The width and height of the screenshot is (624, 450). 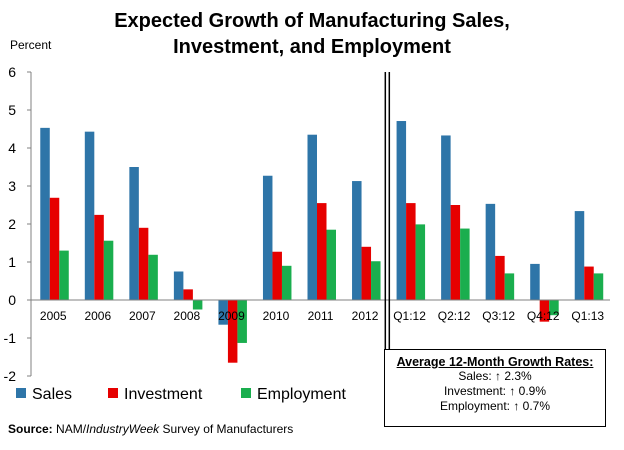 I want to click on y-tick-label: 5, so click(x=12, y=110).